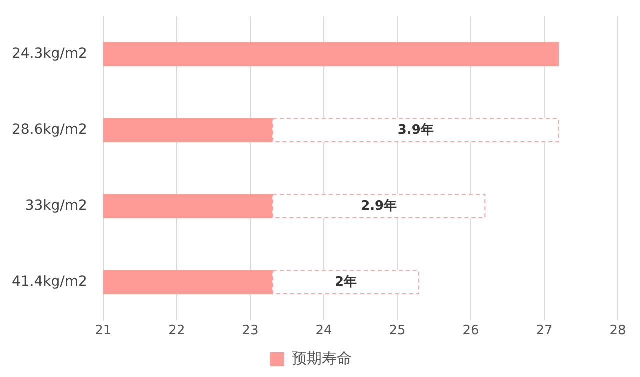 This screenshot has height=377, width=640. Describe the element at coordinates (618, 331) in the screenshot. I see `x-tick-label: 28` at that location.